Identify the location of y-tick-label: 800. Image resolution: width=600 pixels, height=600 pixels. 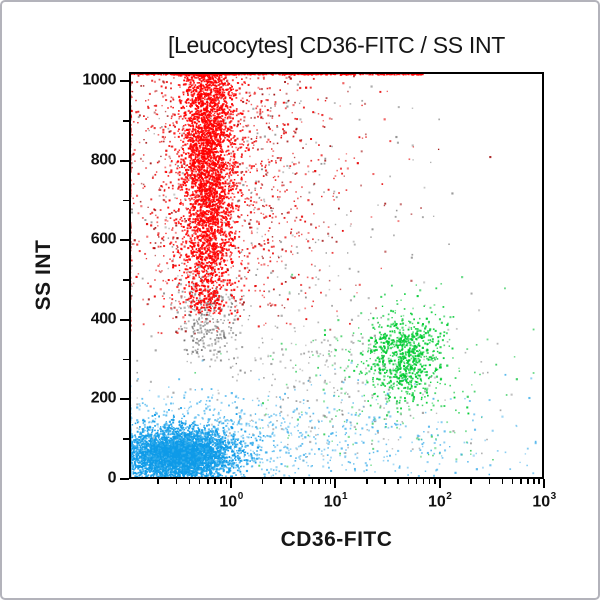
(103, 160).